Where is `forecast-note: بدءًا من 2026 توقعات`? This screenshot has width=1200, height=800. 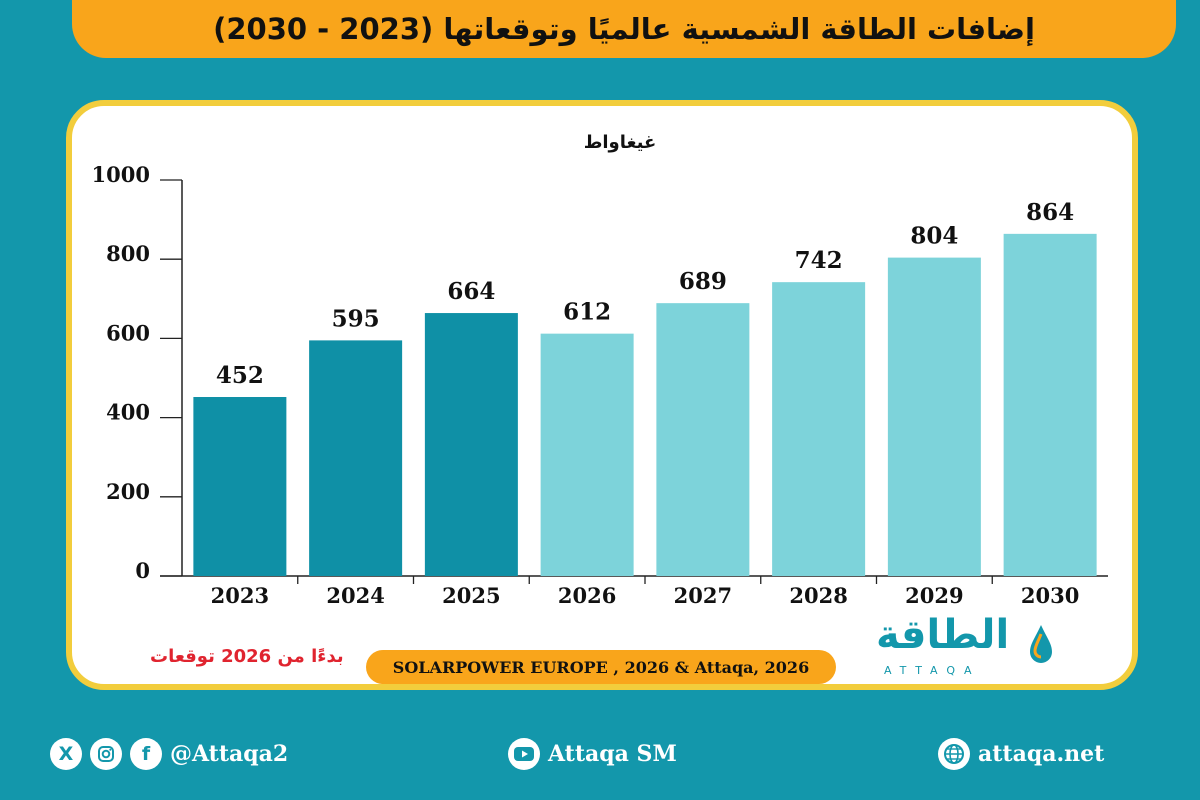 forecast-note: بدءًا من 2026 توقعات is located at coordinates (247, 656).